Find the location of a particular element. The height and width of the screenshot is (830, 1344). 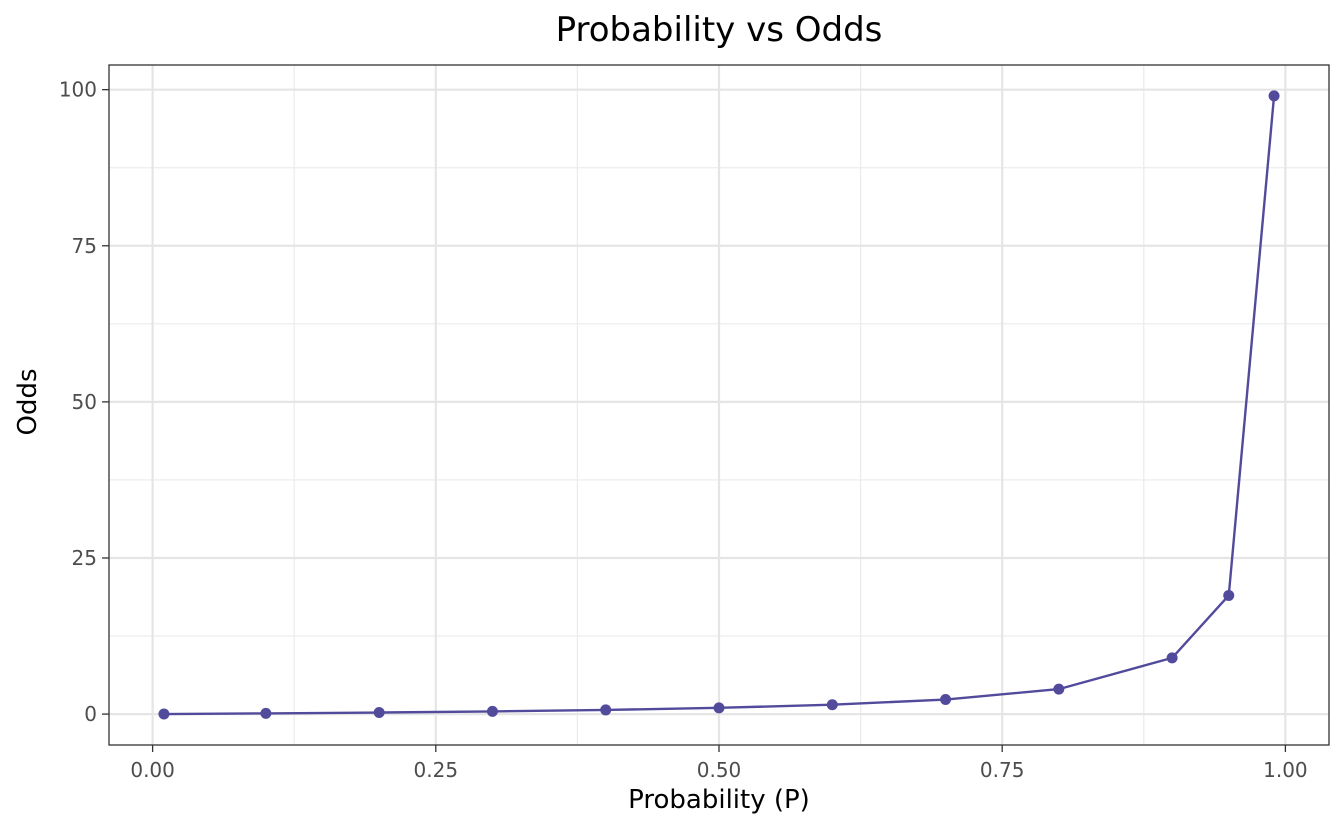

x-tick-label: 0.25 is located at coordinates (436, 770).